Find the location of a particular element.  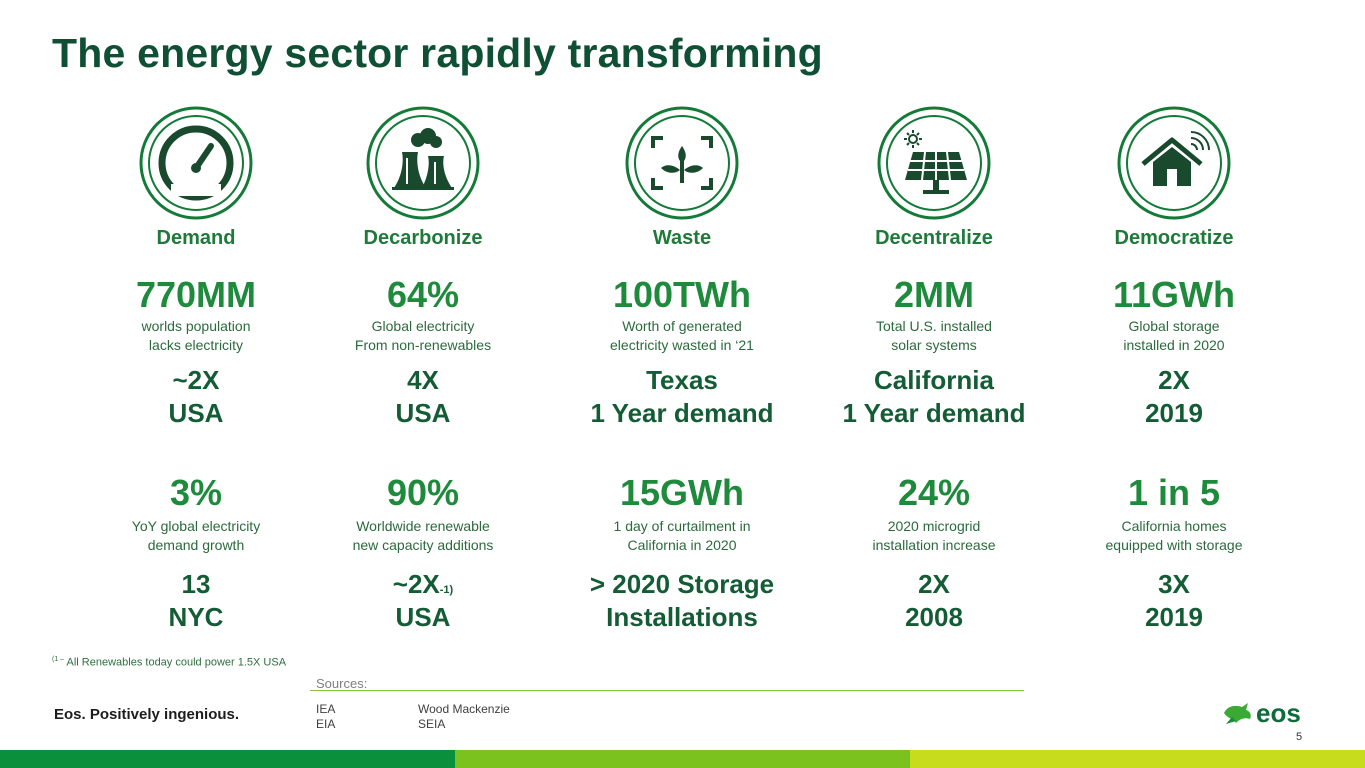

stat-description: worlds population lacks electricity is located at coordinates (196, 336).